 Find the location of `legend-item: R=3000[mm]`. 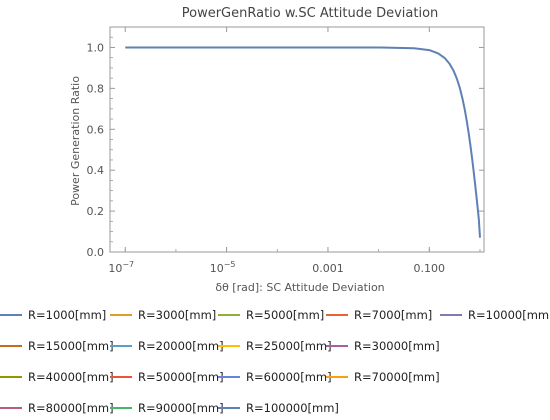

legend-item: R=3000[mm] is located at coordinates (163, 315).